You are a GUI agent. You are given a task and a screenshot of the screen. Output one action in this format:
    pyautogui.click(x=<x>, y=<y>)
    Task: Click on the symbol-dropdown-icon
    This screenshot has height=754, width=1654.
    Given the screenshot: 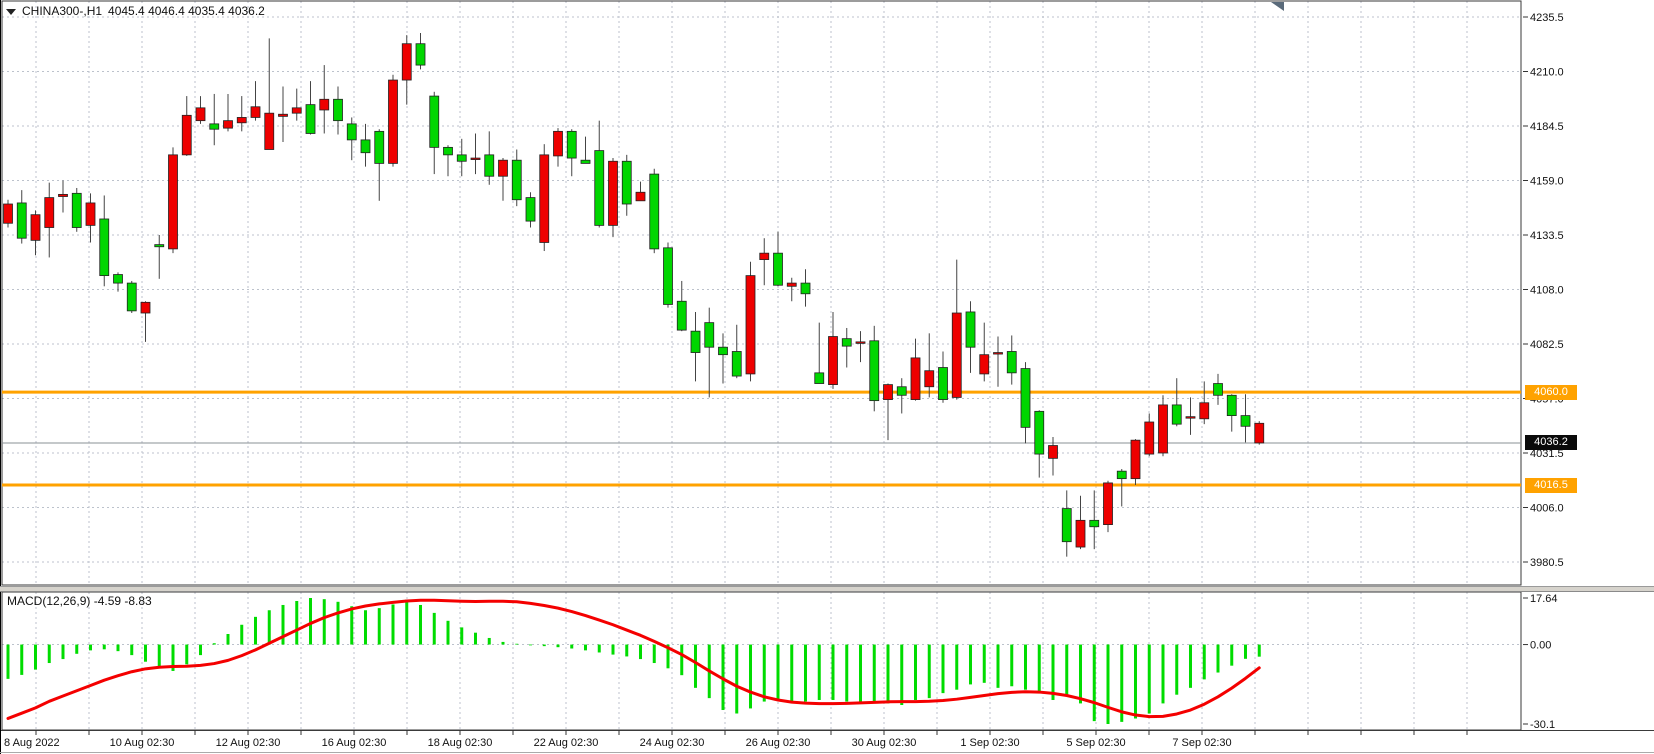 What is the action you would take?
    pyautogui.click(x=11, y=11)
    